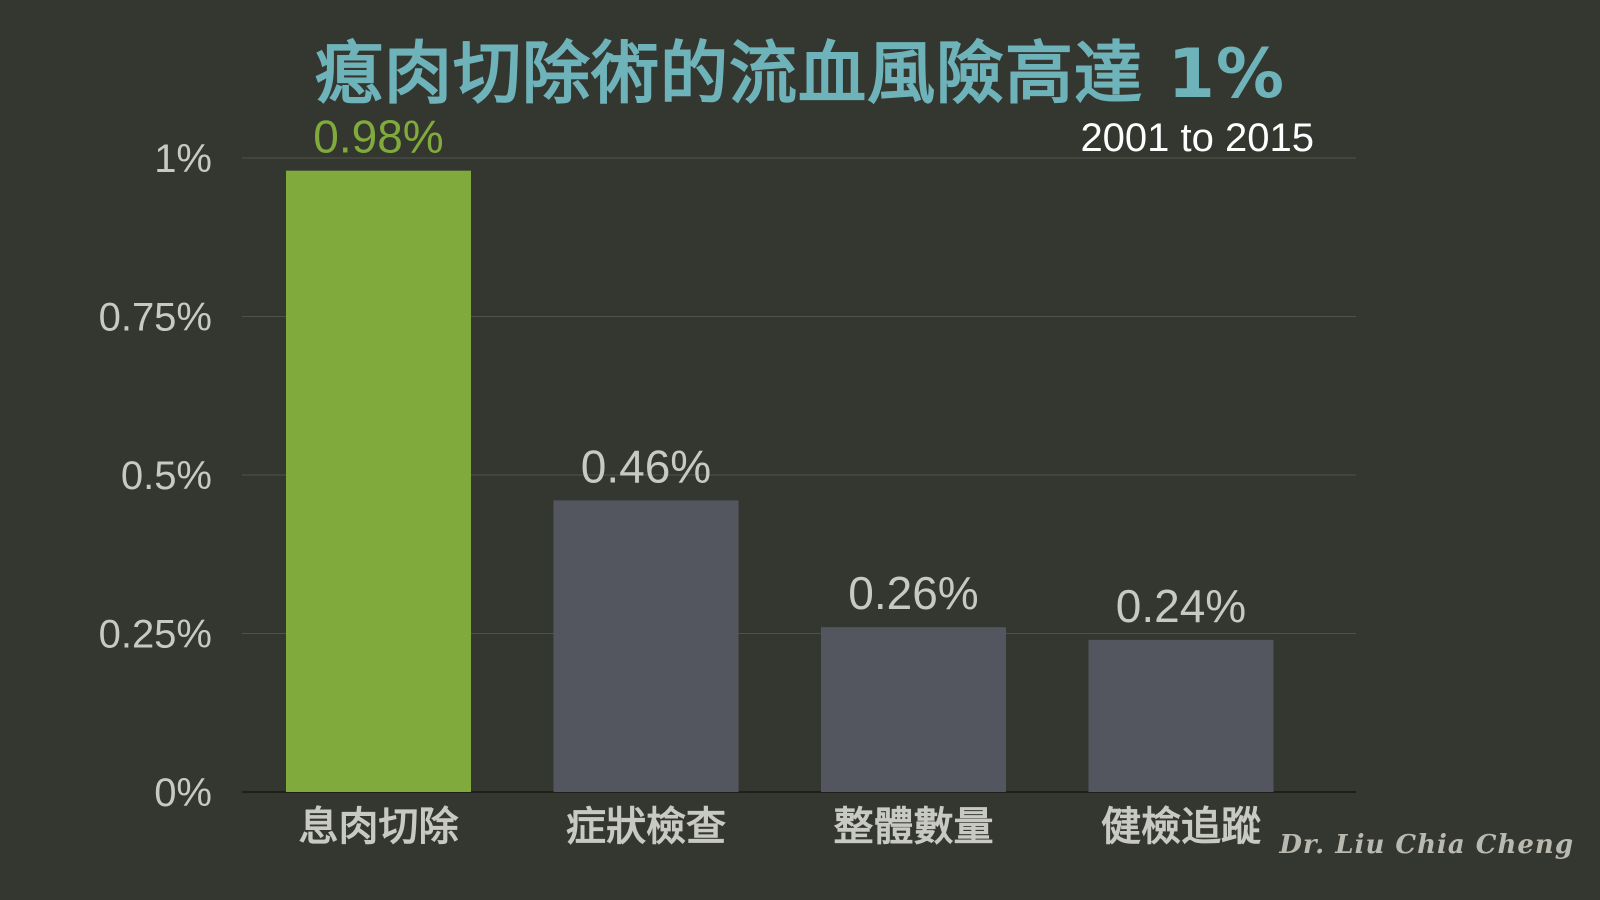 The height and width of the screenshot is (900, 1600). Describe the element at coordinates (378, 137) in the screenshot. I see `value-label-0: 0.98%` at that location.